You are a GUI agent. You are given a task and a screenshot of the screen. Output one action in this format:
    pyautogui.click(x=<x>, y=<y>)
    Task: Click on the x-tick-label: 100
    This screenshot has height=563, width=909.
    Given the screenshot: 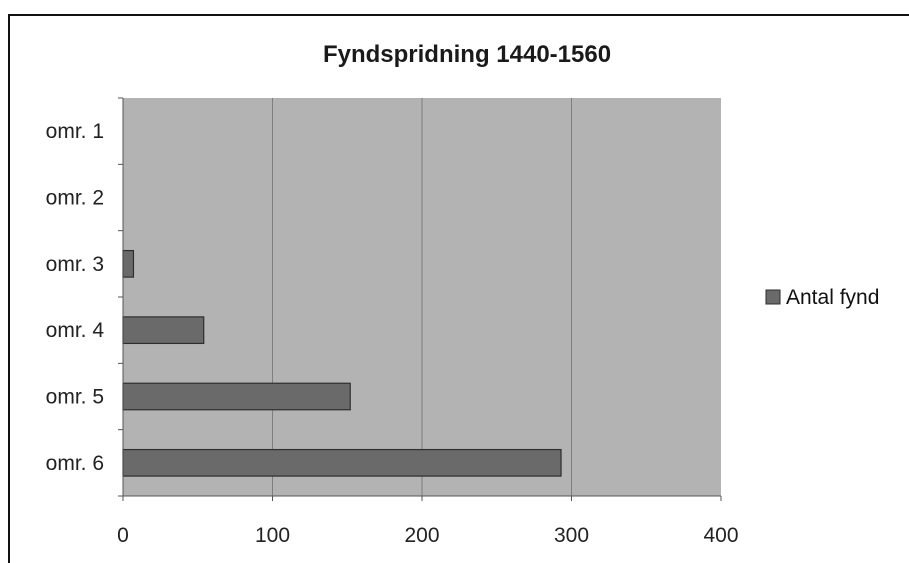 What is the action you would take?
    pyautogui.click(x=272, y=535)
    